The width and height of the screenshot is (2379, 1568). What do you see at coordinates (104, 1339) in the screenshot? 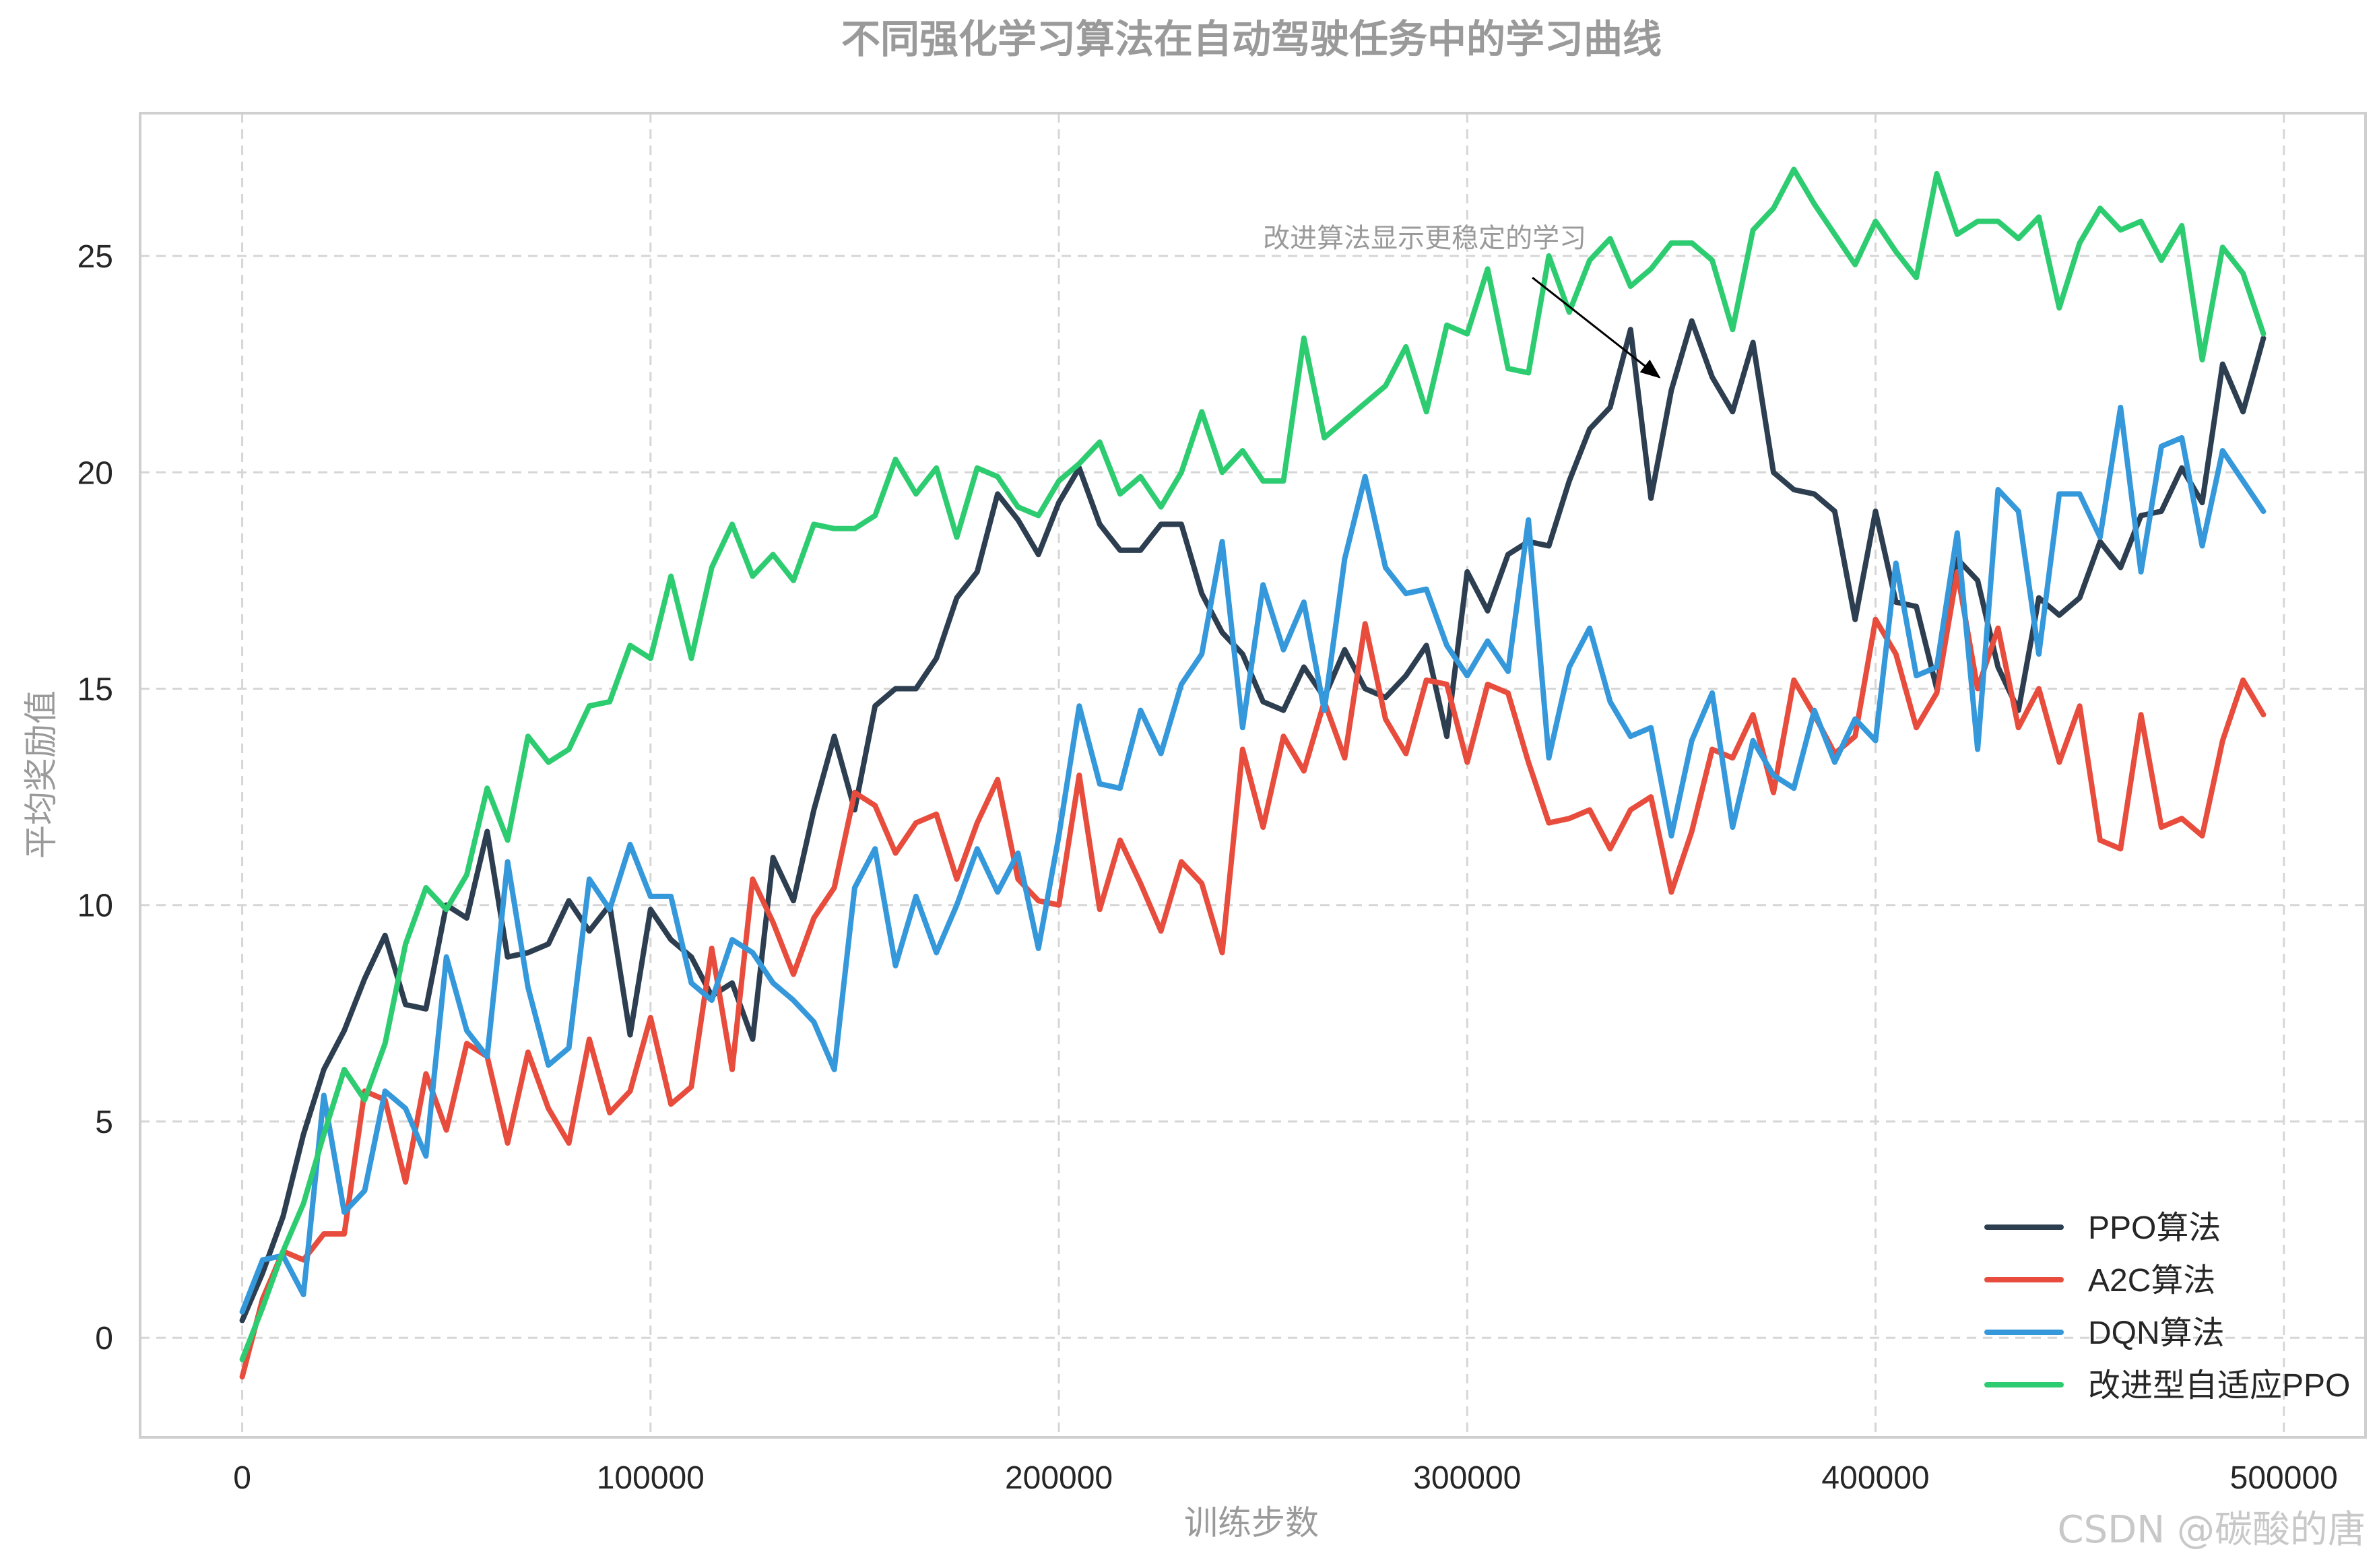
I see `y-tick-label: 0` at bounding box center [104, 1339].